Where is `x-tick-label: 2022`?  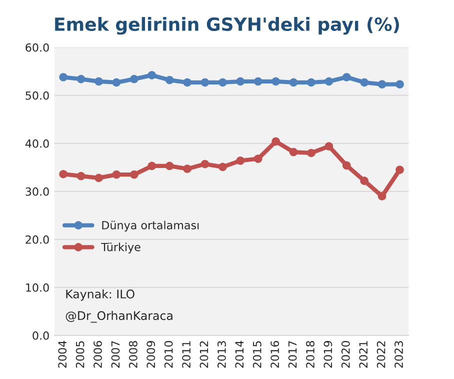
x-tick-label: 2022 is located at coordinates (381, 354).